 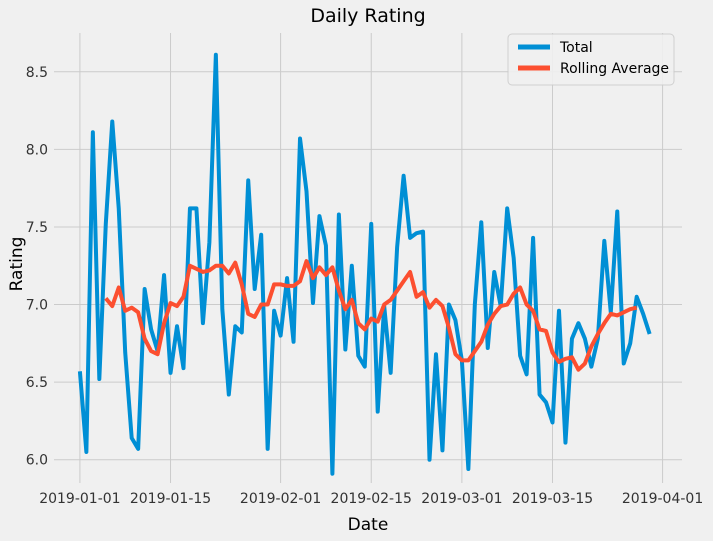 I want to click on y-tick-label: 8.5, so click(x=37, y=73).